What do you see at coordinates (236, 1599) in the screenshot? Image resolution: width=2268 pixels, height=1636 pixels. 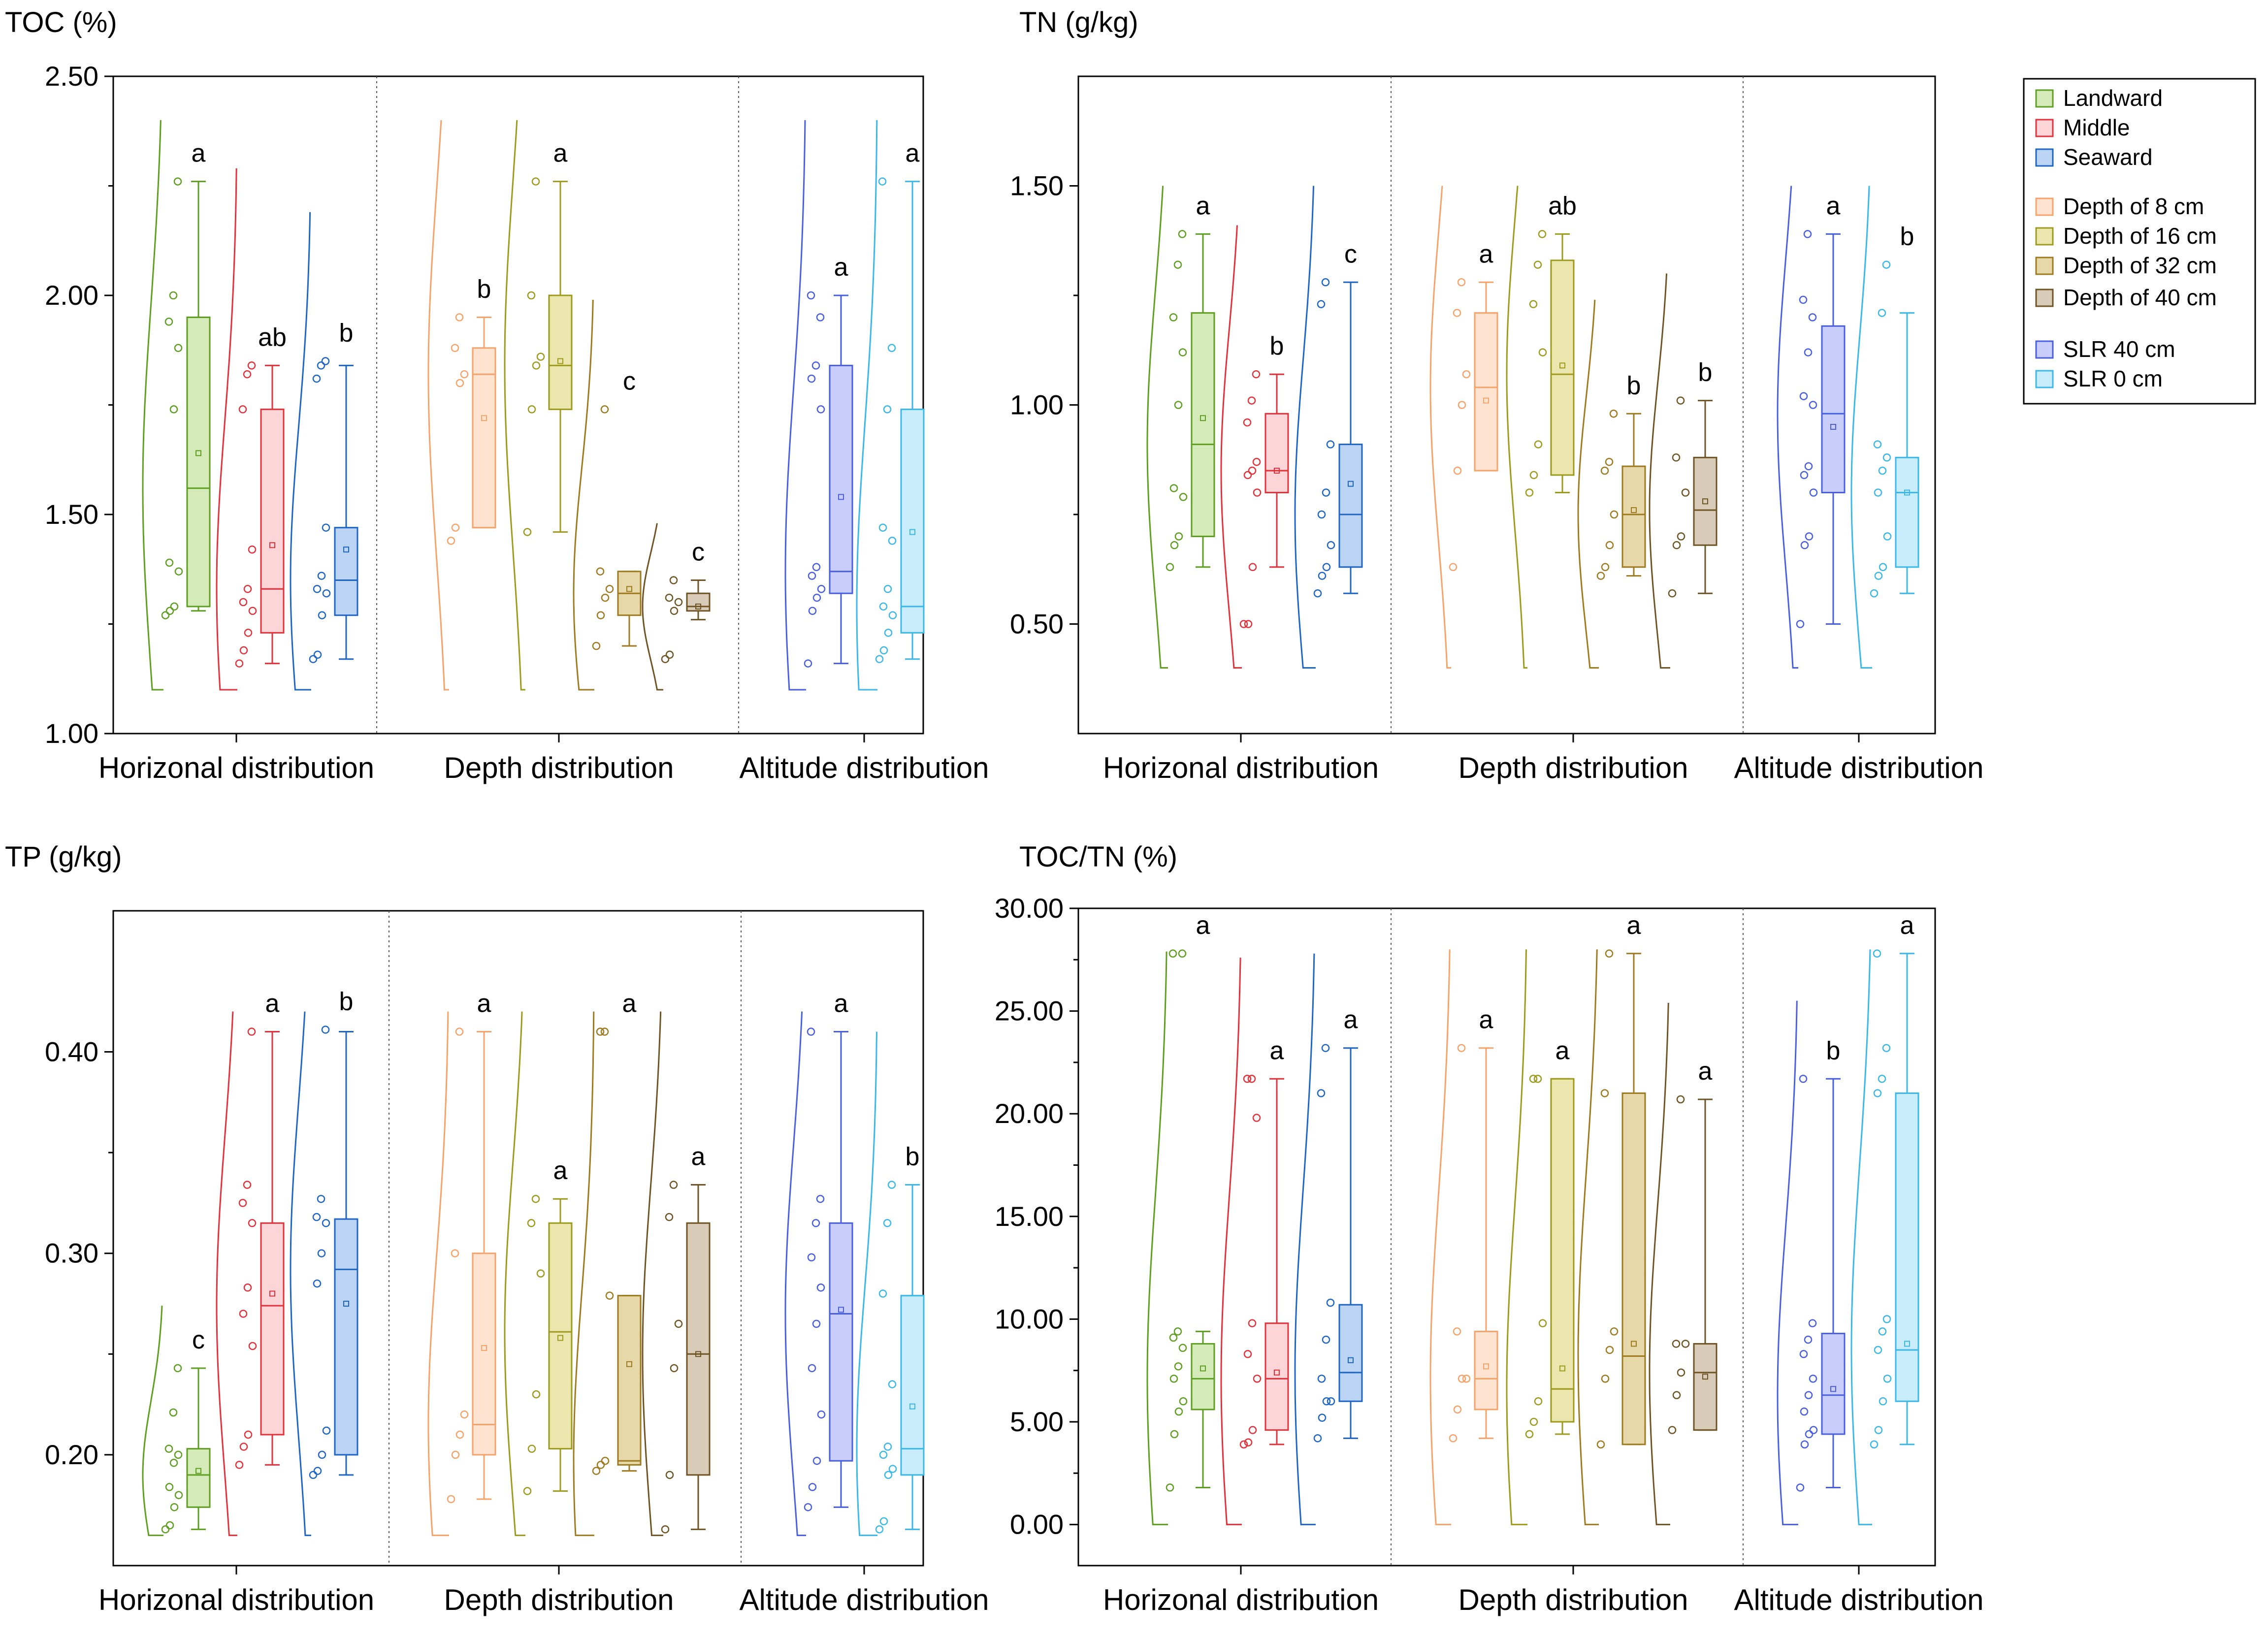 I see `group-label: Horizonal distribution` at bounding box center [236, 1599].